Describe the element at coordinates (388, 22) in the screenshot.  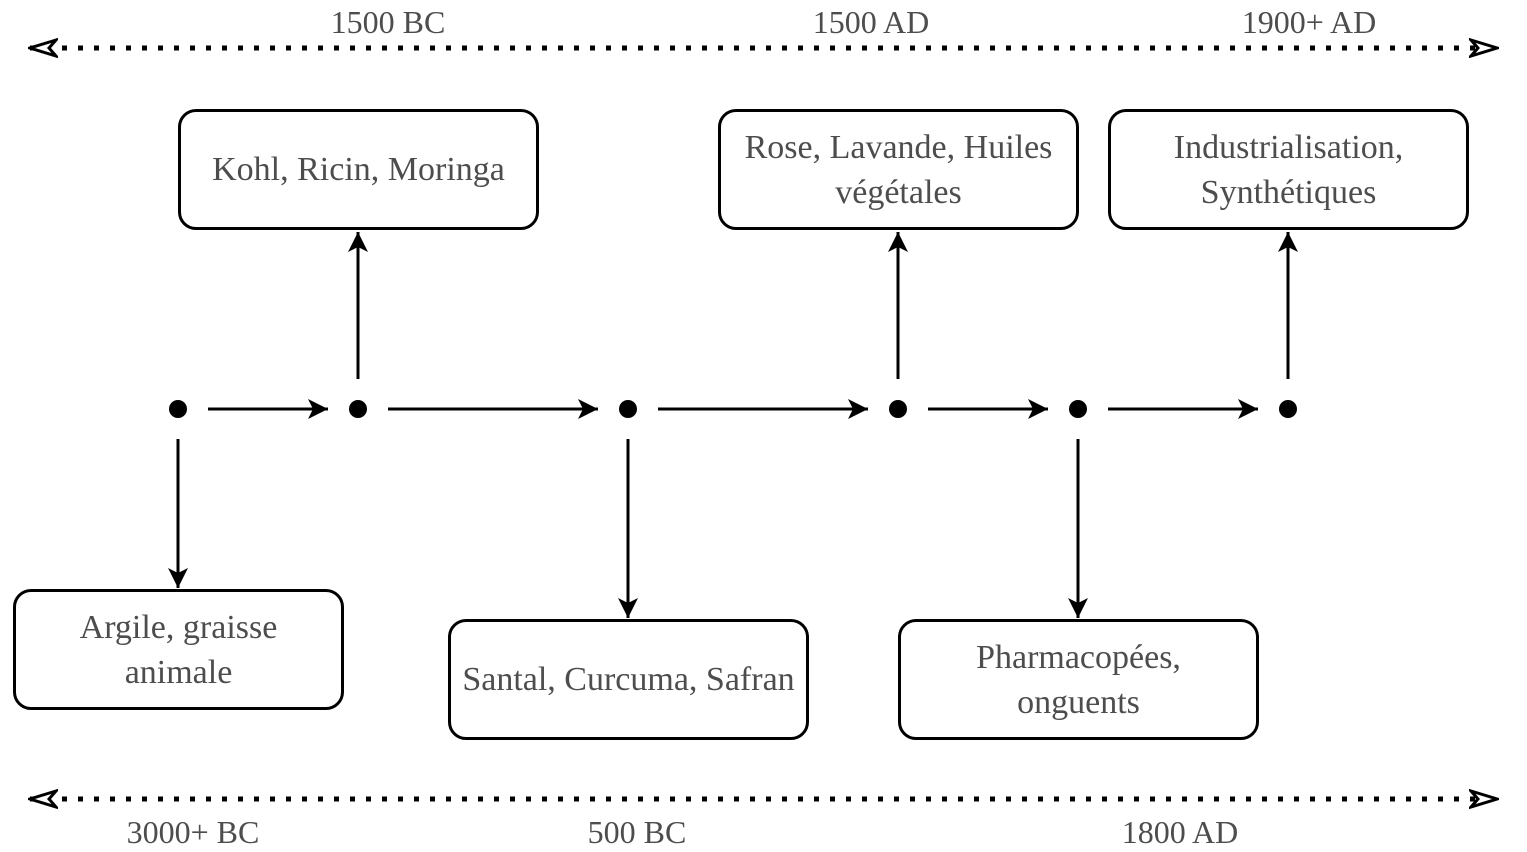
I see `era-label-1500-bc: 1500 BC` at that location.